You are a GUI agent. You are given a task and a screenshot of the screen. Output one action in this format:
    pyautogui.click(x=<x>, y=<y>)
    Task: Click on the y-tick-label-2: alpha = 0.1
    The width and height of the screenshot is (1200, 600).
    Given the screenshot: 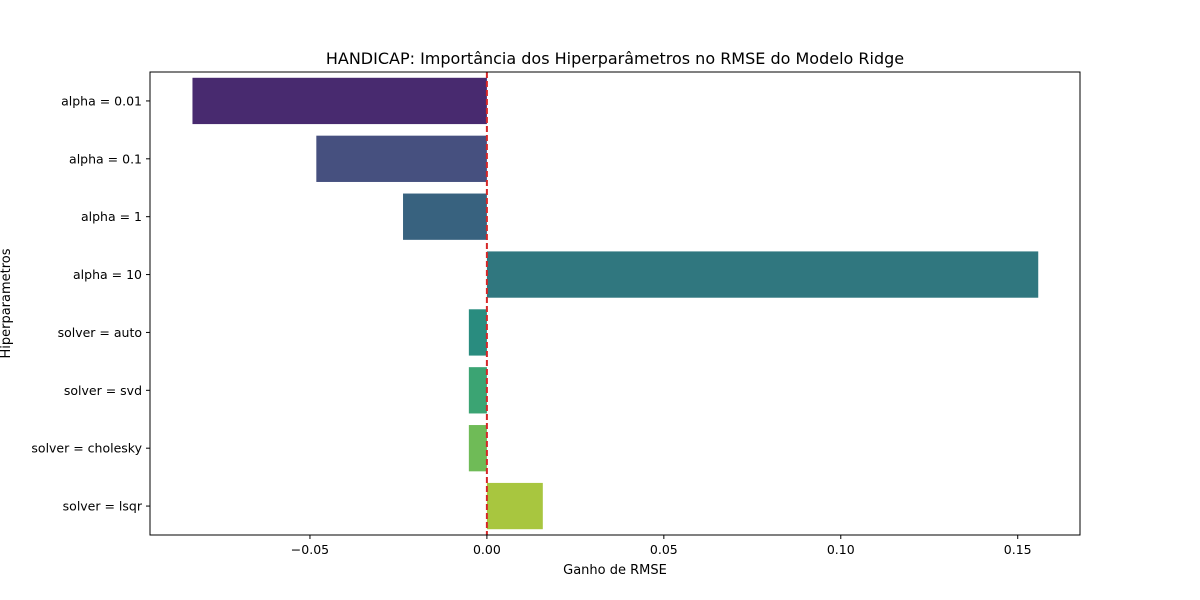 What is the action you would take?
    pyautogui.click(x=105, y=158)
    